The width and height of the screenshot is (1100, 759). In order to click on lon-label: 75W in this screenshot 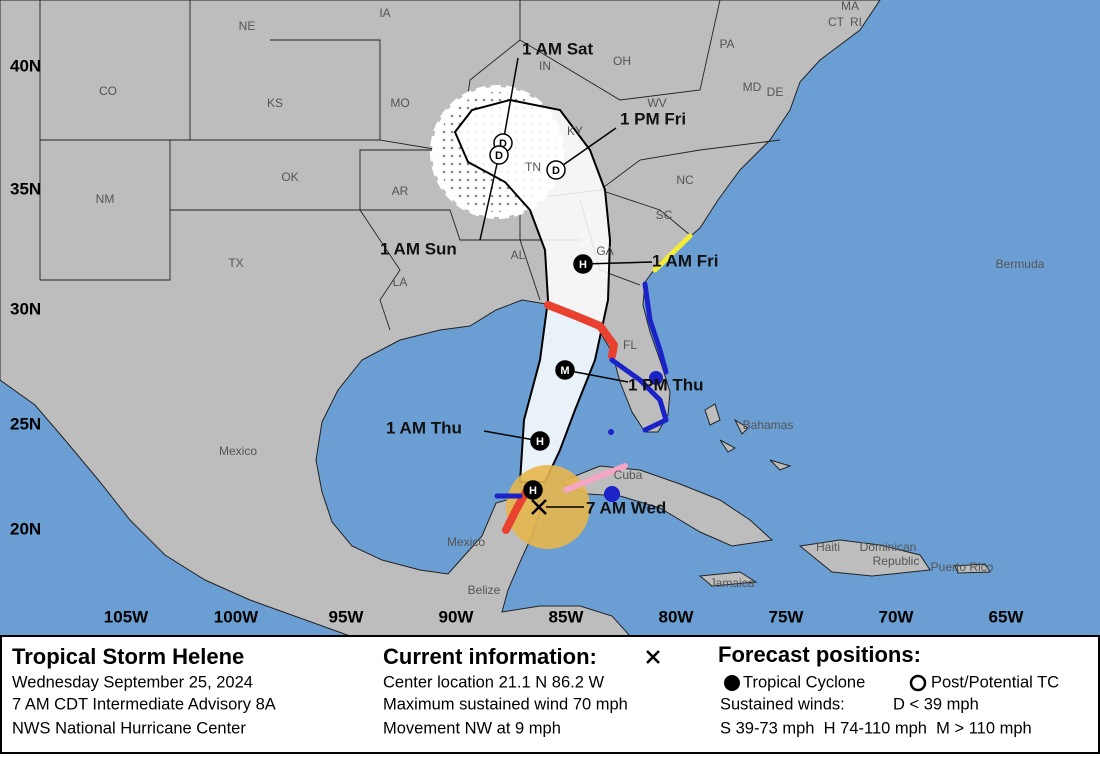, I will do `click(787, 616)`.